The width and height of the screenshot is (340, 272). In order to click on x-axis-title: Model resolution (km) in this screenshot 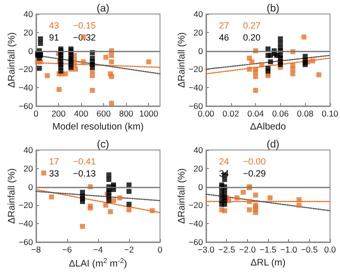, I will do `click(98, 127)`.